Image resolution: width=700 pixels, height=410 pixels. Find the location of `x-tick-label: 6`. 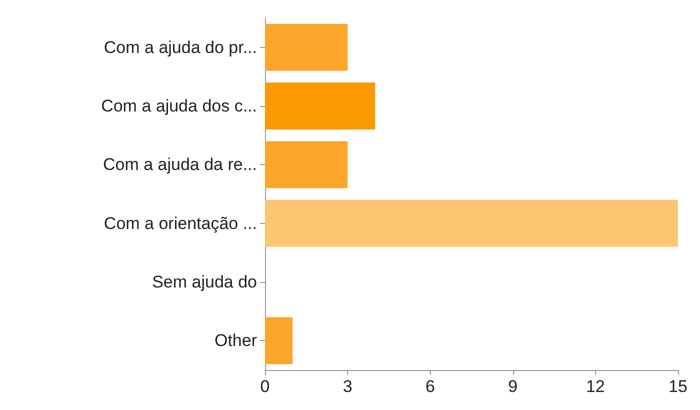

x-tick-label: 6 is located at coordinates (430, 386).